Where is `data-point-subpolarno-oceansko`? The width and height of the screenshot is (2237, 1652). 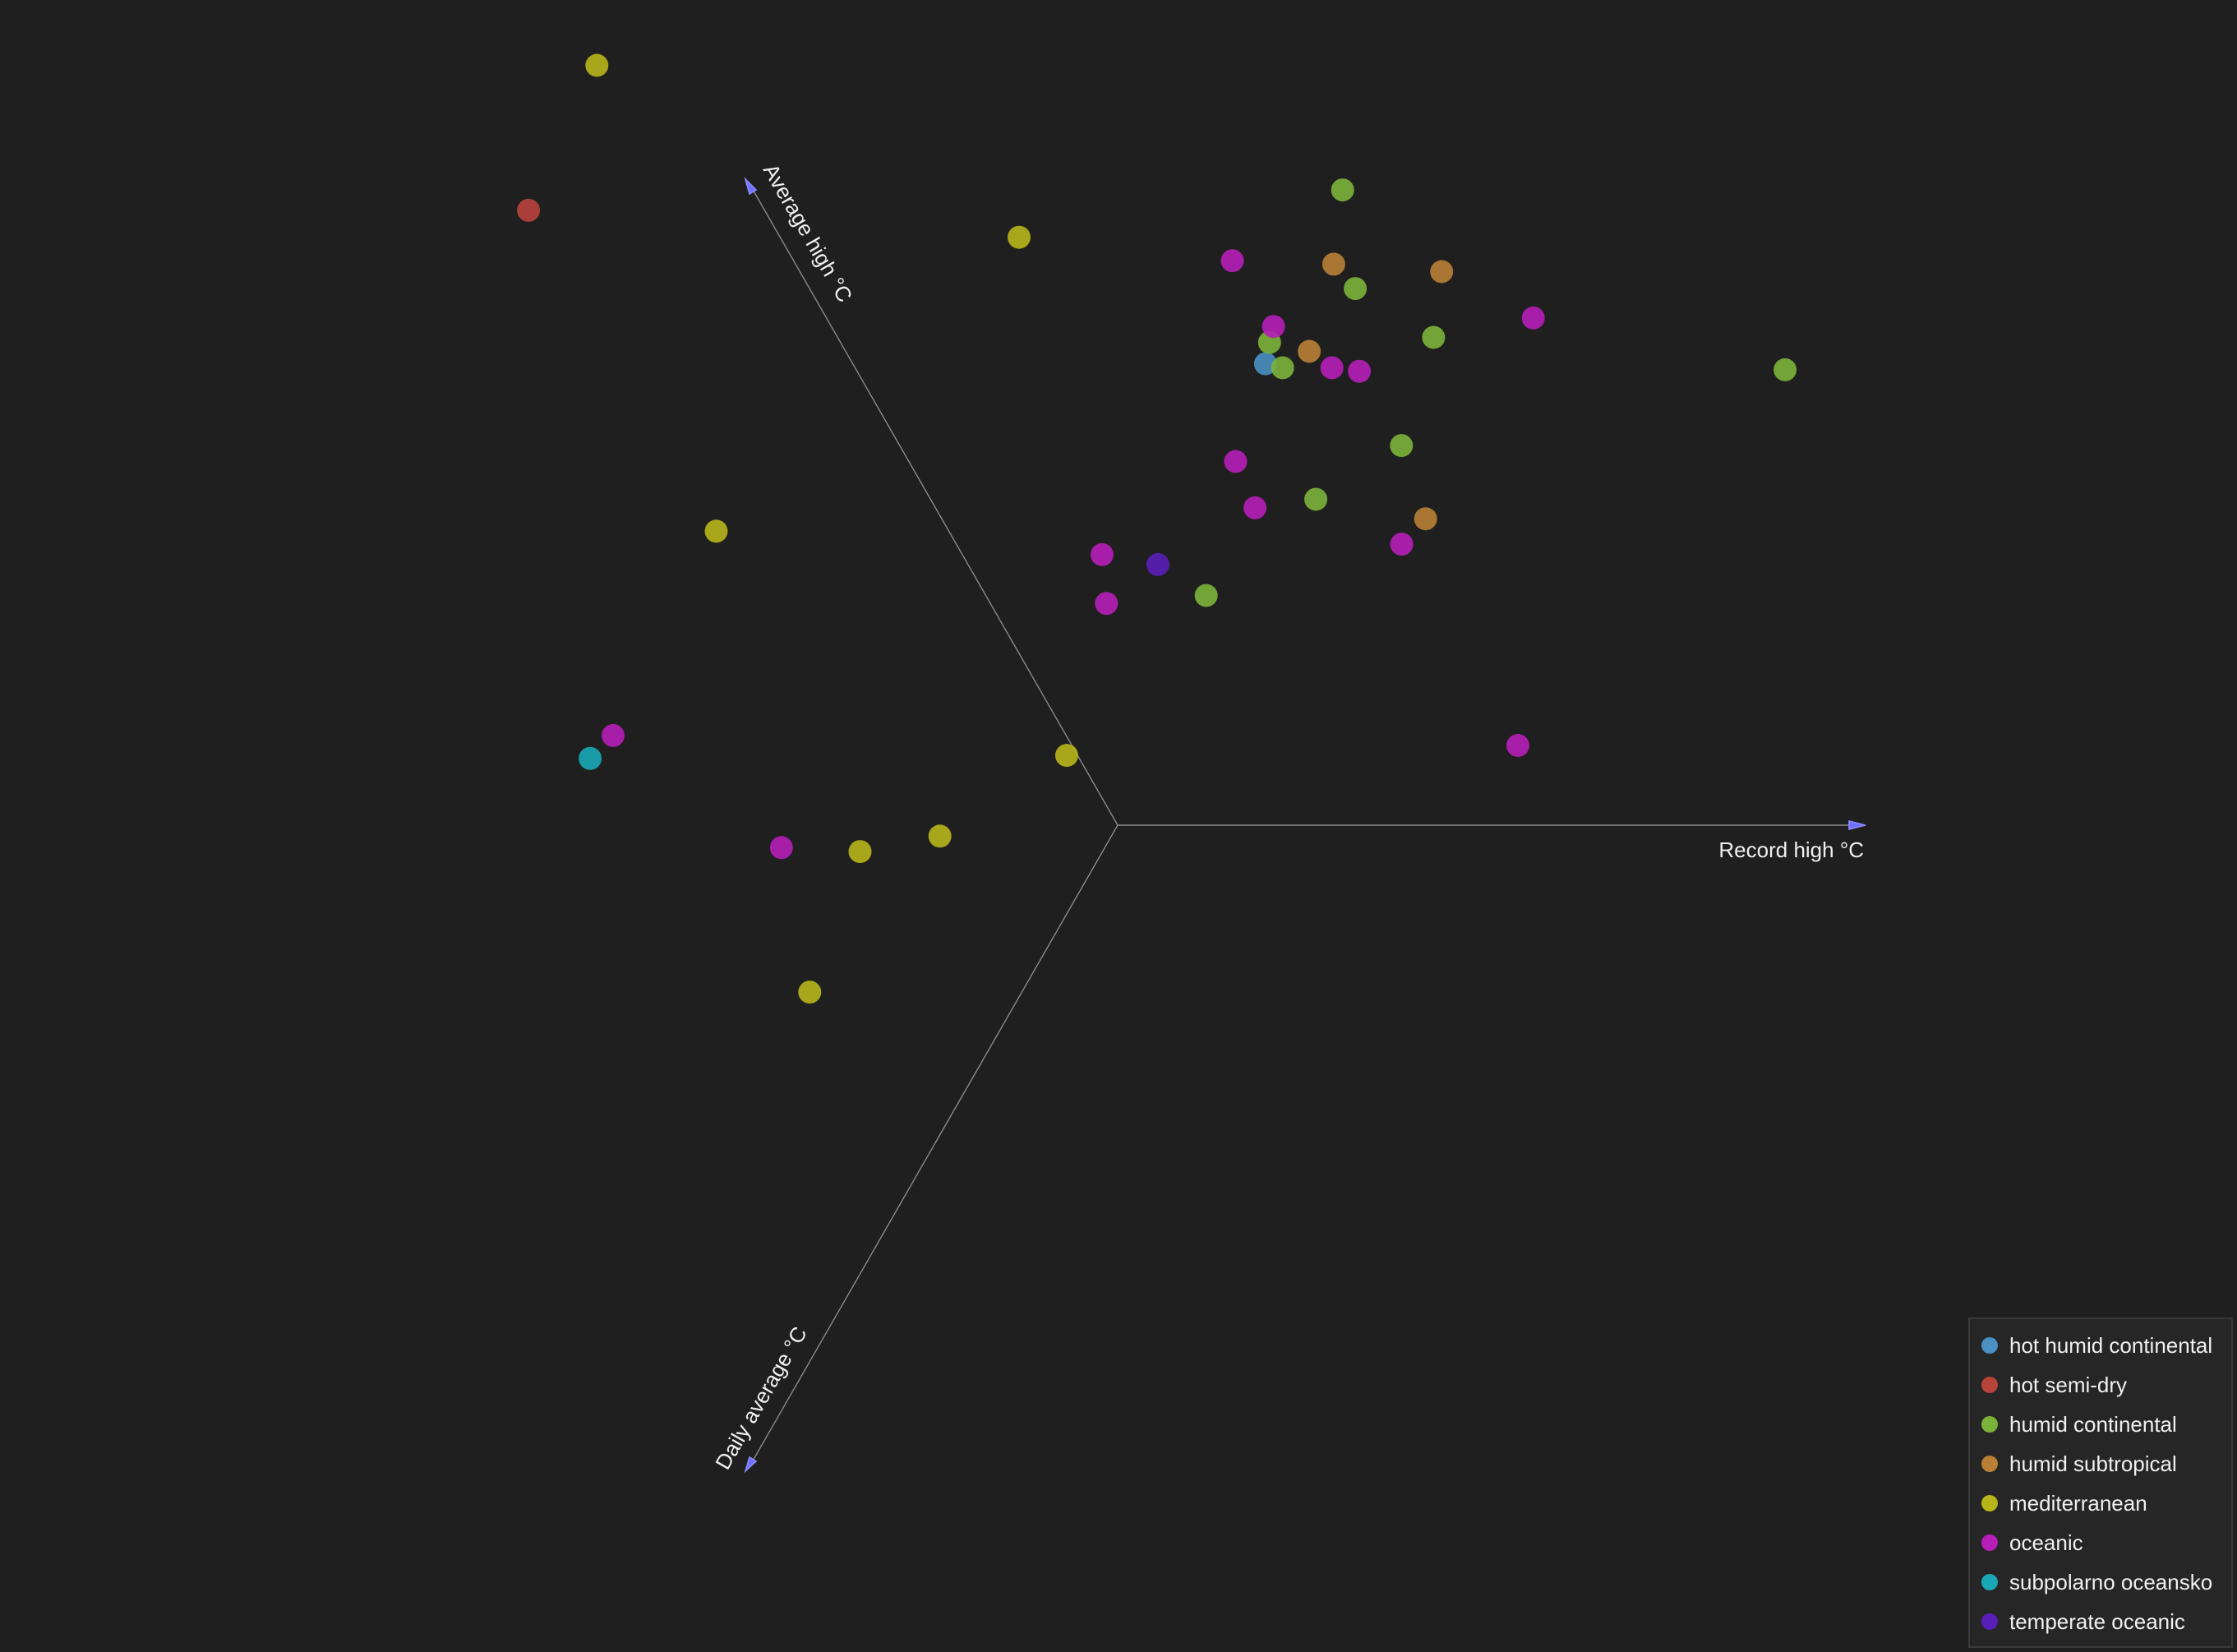
data-point-subpolarno-oceansko is located at coordinates (590, 758).